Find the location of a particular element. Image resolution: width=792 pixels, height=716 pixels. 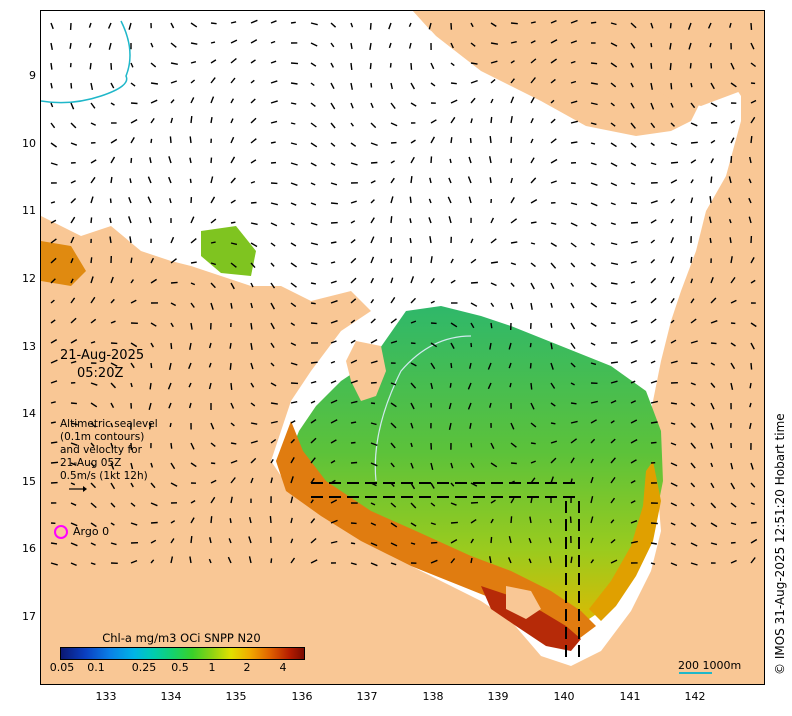

legend-line: 21-Aug 05Z is located at coordinates (91, 463).